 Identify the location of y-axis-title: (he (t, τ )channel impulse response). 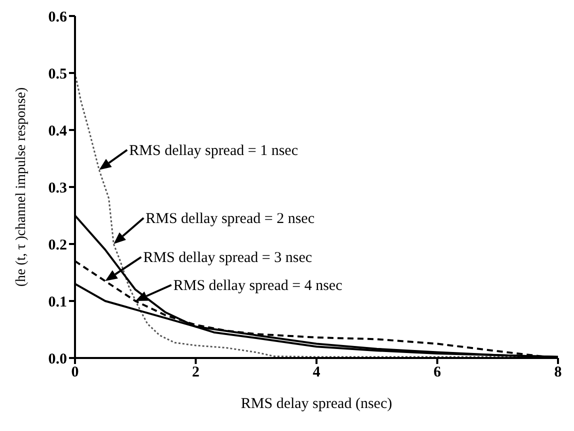
(21, 187).